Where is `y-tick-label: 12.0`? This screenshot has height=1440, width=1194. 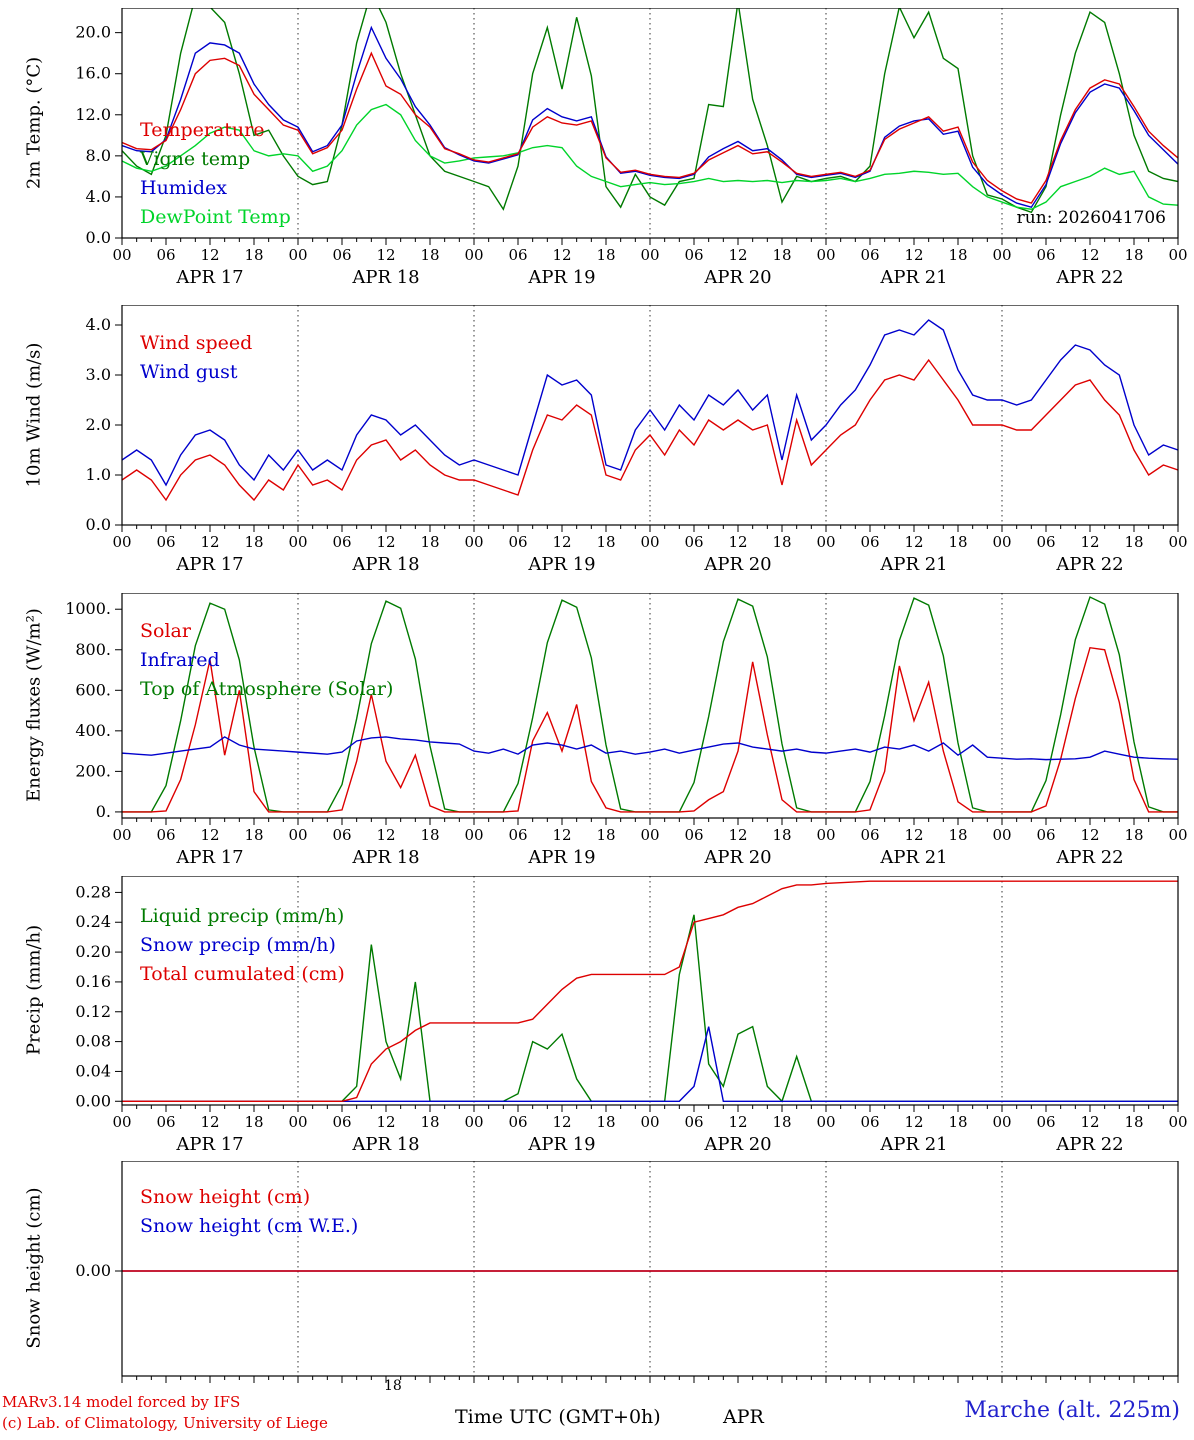
y-tick-label: 12.0 is located at coordinates (93, 114).